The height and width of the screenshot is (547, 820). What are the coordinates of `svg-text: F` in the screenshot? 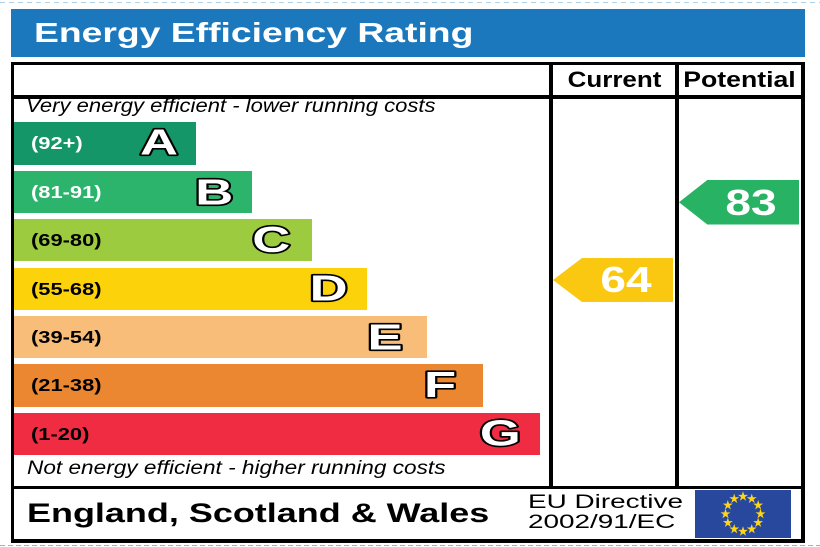 It's located at (440, 384).